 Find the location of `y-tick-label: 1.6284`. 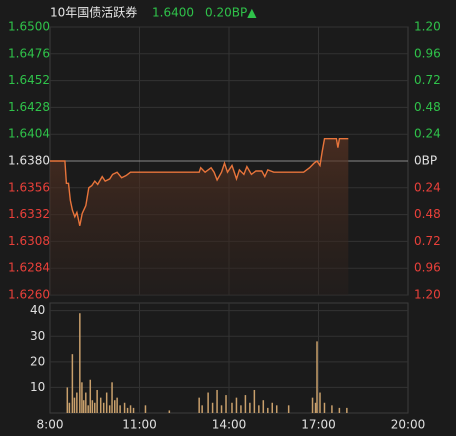

y-tick-label: 1.6284 is located at coordinates (29, 268).